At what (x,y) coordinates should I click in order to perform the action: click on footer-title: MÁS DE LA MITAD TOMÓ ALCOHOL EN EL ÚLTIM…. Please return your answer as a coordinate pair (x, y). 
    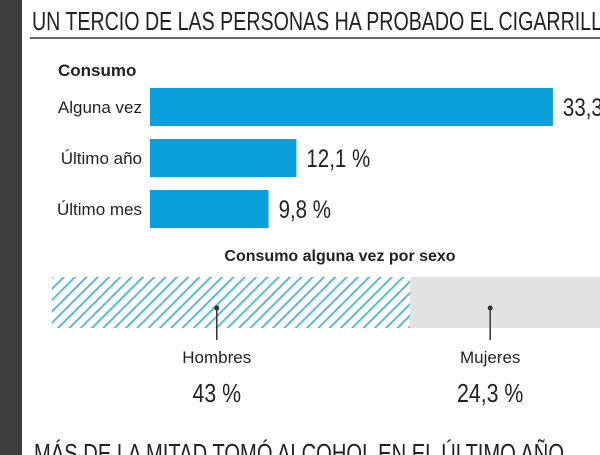
    Looking at the image, I should click on (299, 446).